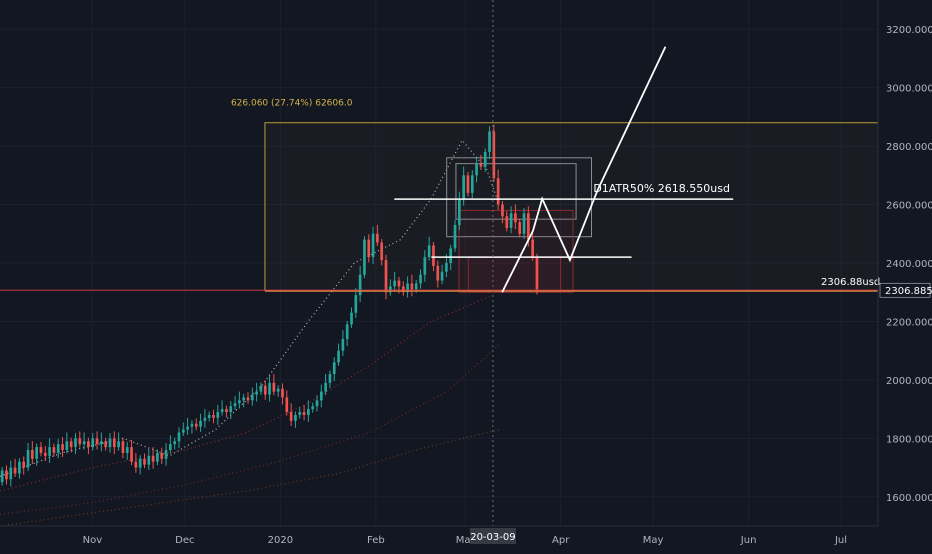 The height and width of the screenshot is (554, 932). What do you see at coordinates (909, 322) in the screenshot?
I see `price-tick-label: 2200.000` at bounding box center [909, 322].